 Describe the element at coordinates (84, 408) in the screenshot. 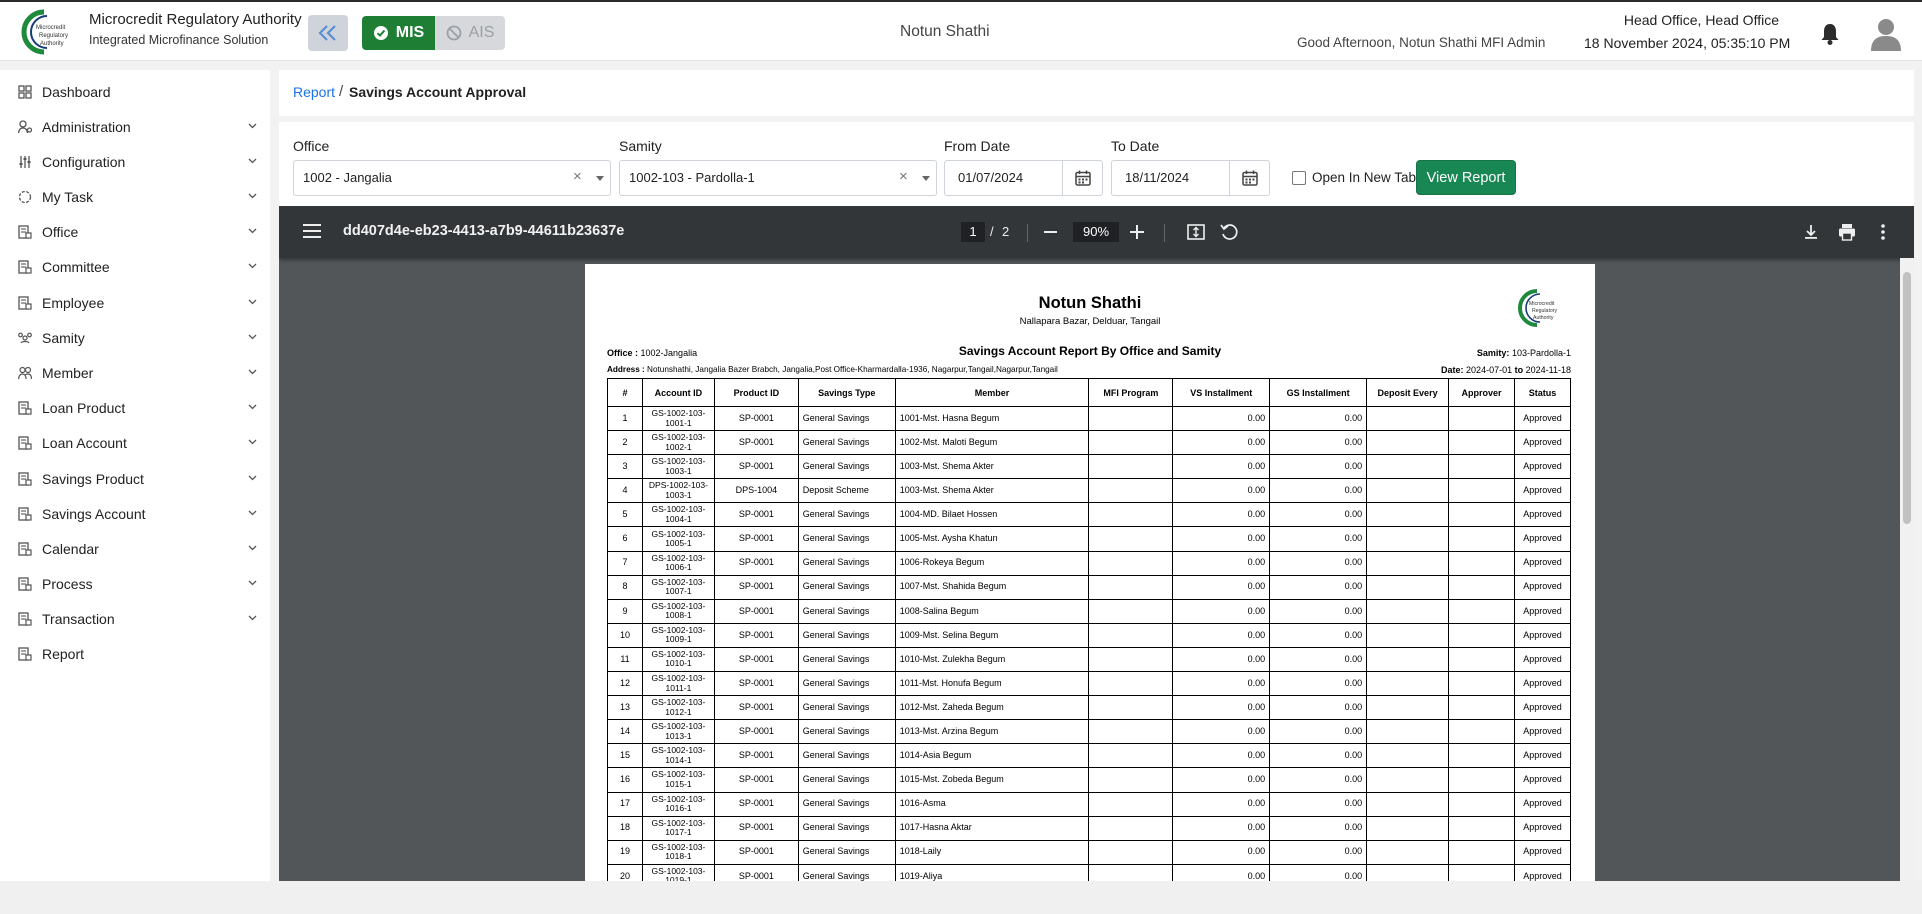

I see `sidebar-item-label: Loan Product` at that location.